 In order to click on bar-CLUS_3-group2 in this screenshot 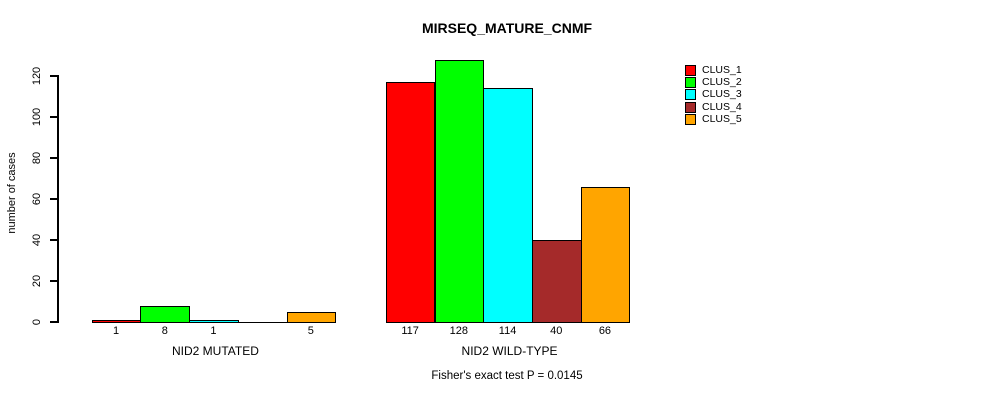, I will do `click(508, 205)`.